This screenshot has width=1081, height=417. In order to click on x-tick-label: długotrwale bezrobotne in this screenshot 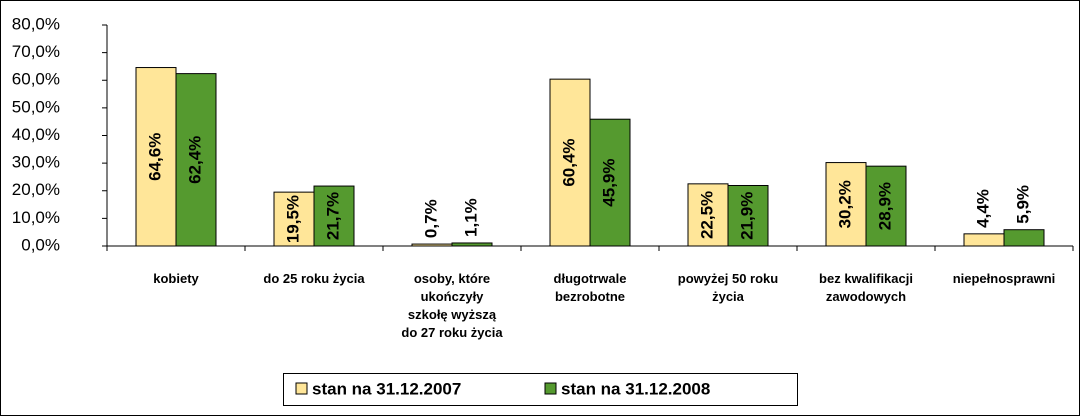, I will do `click(590, 287)`.